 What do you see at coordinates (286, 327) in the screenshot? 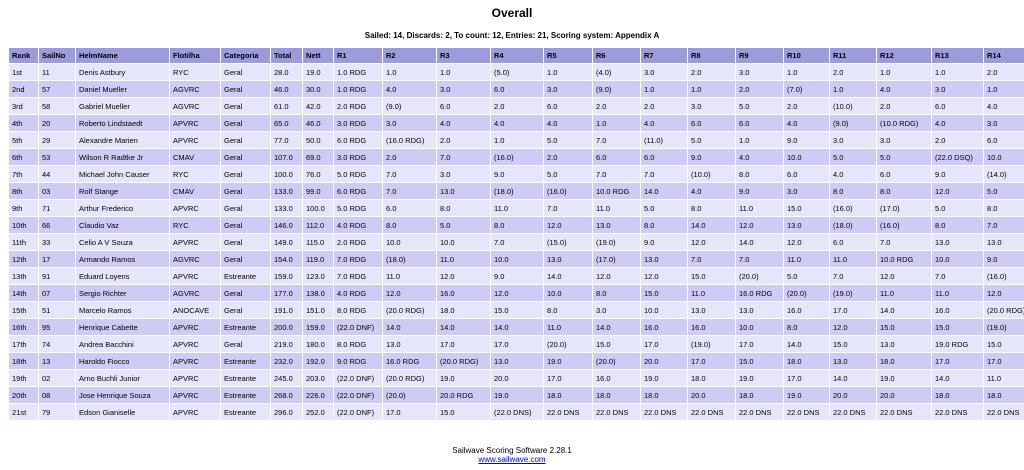
I see `cell: 200.0` at bounding box center [286, 327].